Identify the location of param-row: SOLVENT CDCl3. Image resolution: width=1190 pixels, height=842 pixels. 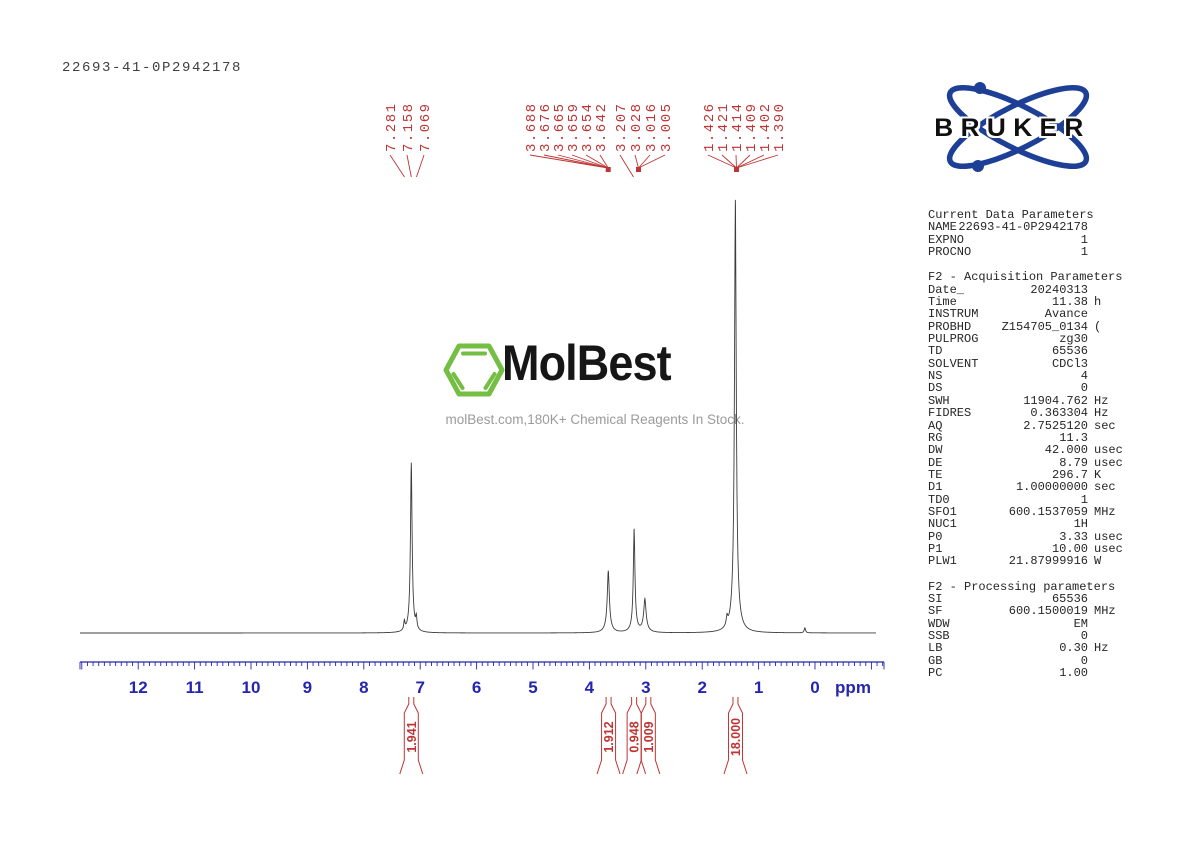
(1031, 363).